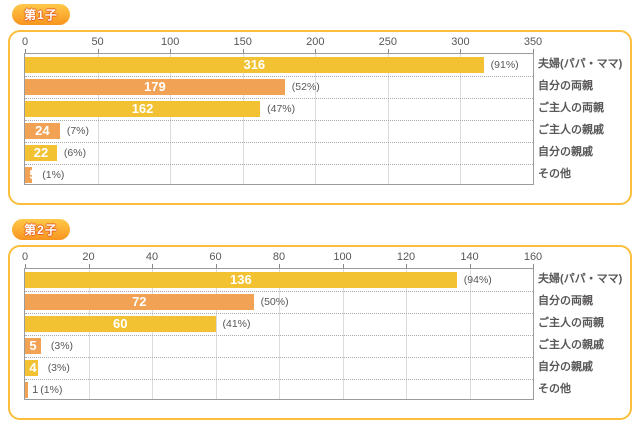 This screenshot has height=431, width=640. I want to click on x-axis: 0 20 40 60 80 100 120 140 160, so click(320, 258).